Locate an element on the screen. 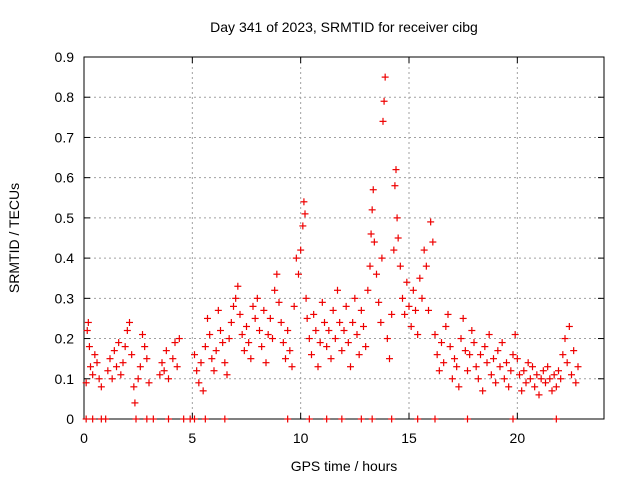 The image size is (640, 480). x-tick-label: 15 is located at coordinates (409, 438).